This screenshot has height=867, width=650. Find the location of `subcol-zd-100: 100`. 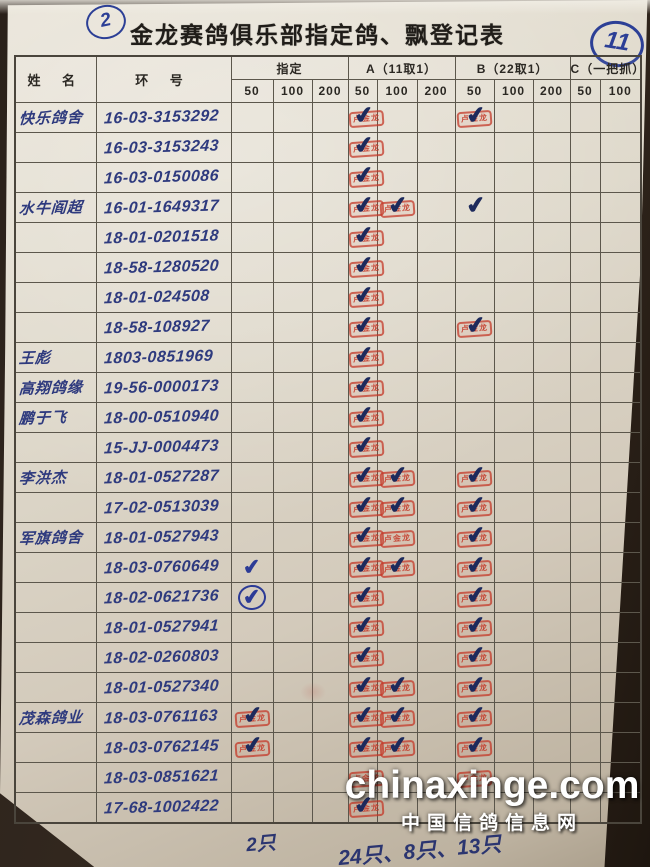

subcol-zd-100: 100 is located at coordinates (292, 91).